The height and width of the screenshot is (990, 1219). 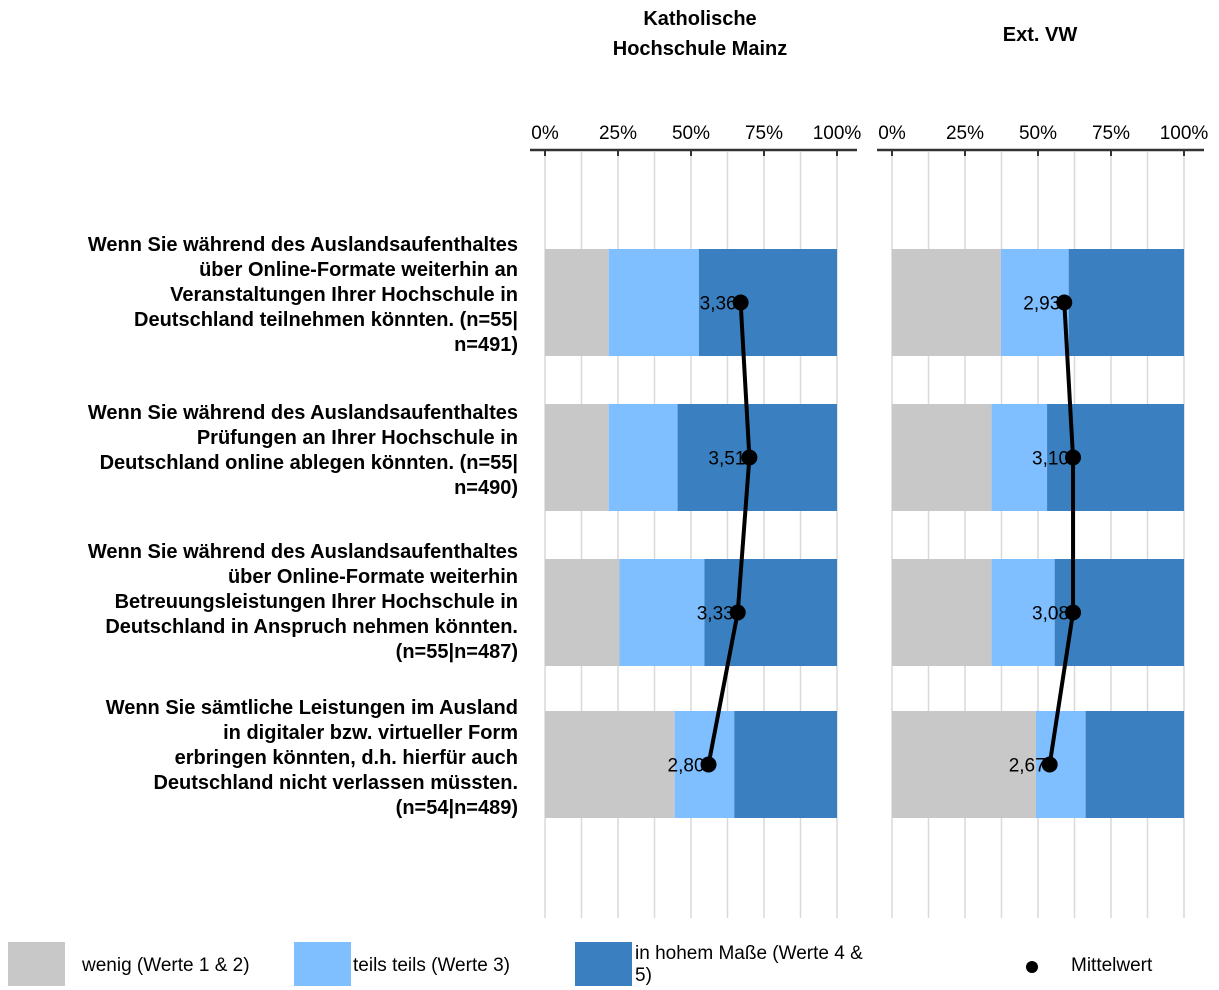 What do you see at coordinates (1064, 302) in the screenshot?
I see `mean-dot-p2-q1` at bounding box center [1064, 302].